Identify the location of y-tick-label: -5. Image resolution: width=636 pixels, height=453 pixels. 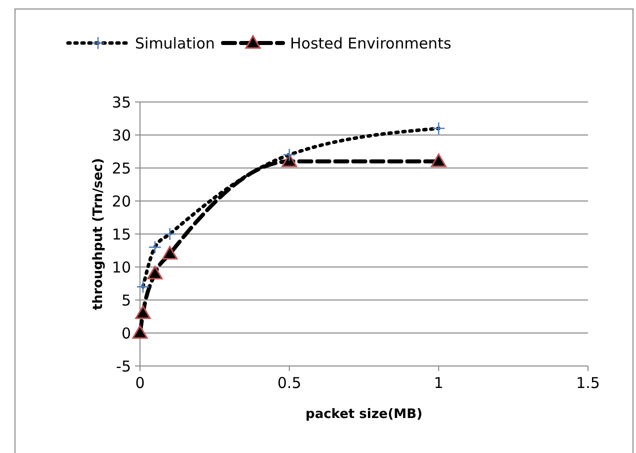
(123, 366).